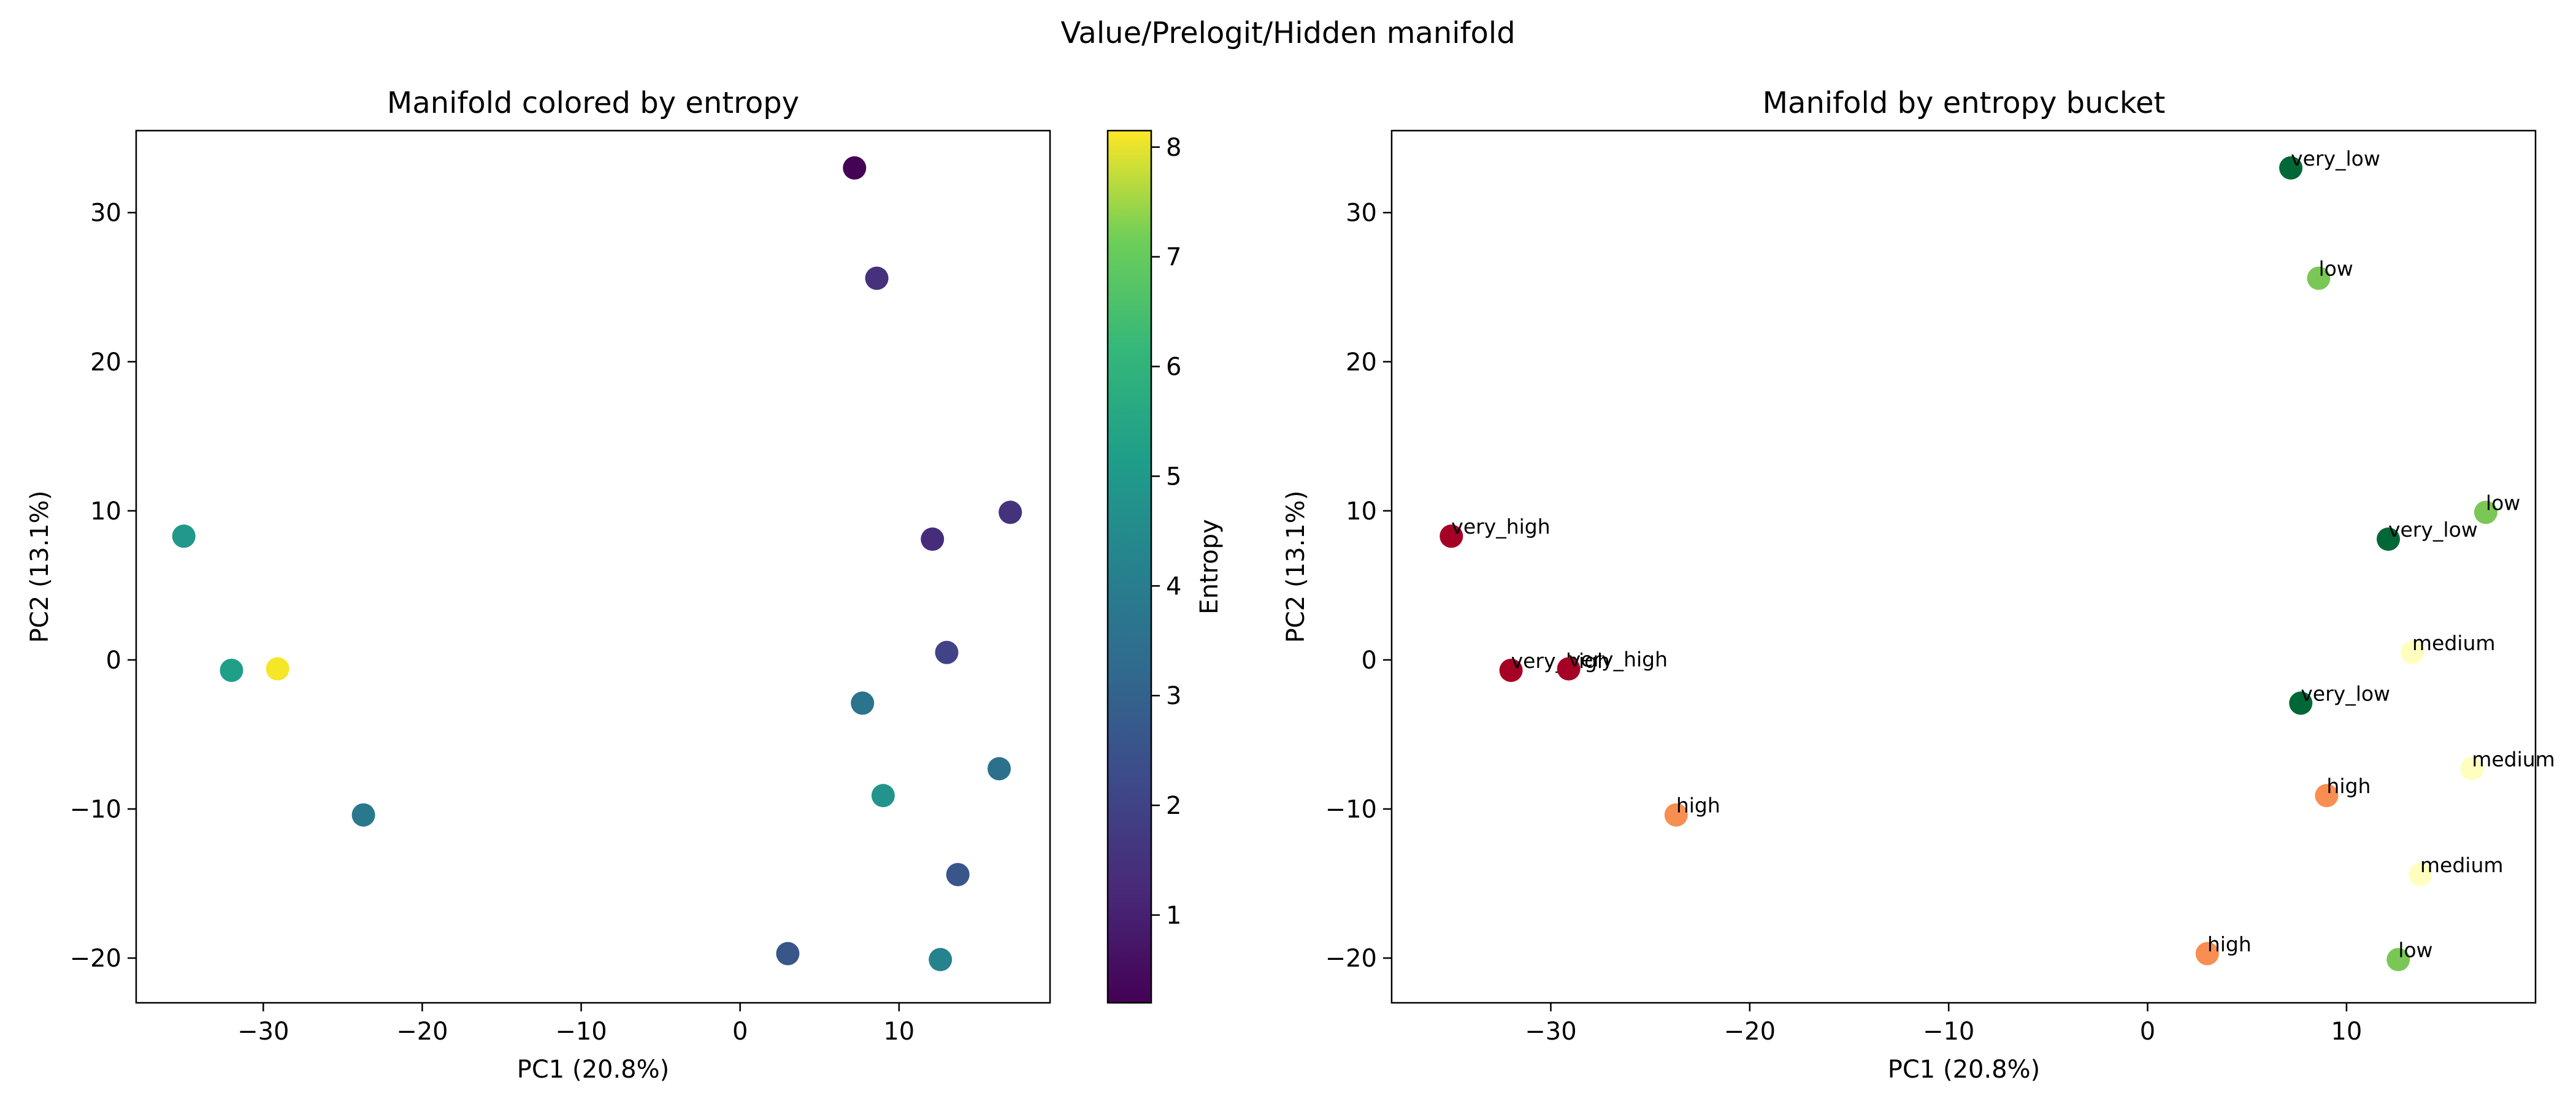 This screenshot has height=1104, width=2576. Describe the element at coordinates (105, 511) in the screenshot. I see `left-y-tick-label: 10` at that location.